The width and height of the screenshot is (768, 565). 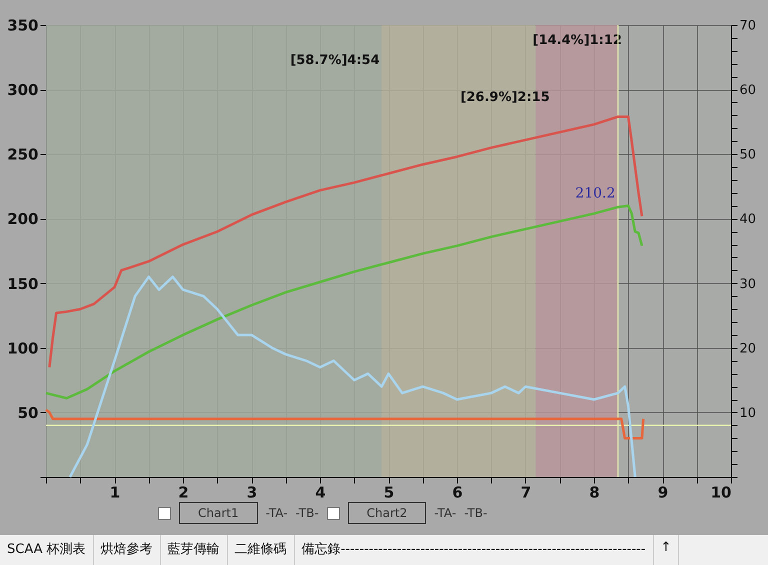 What do you see at coordinates (320, 493) in the screenshot?
I see `x-tick-label: 4` at bounding box center [320, 493].